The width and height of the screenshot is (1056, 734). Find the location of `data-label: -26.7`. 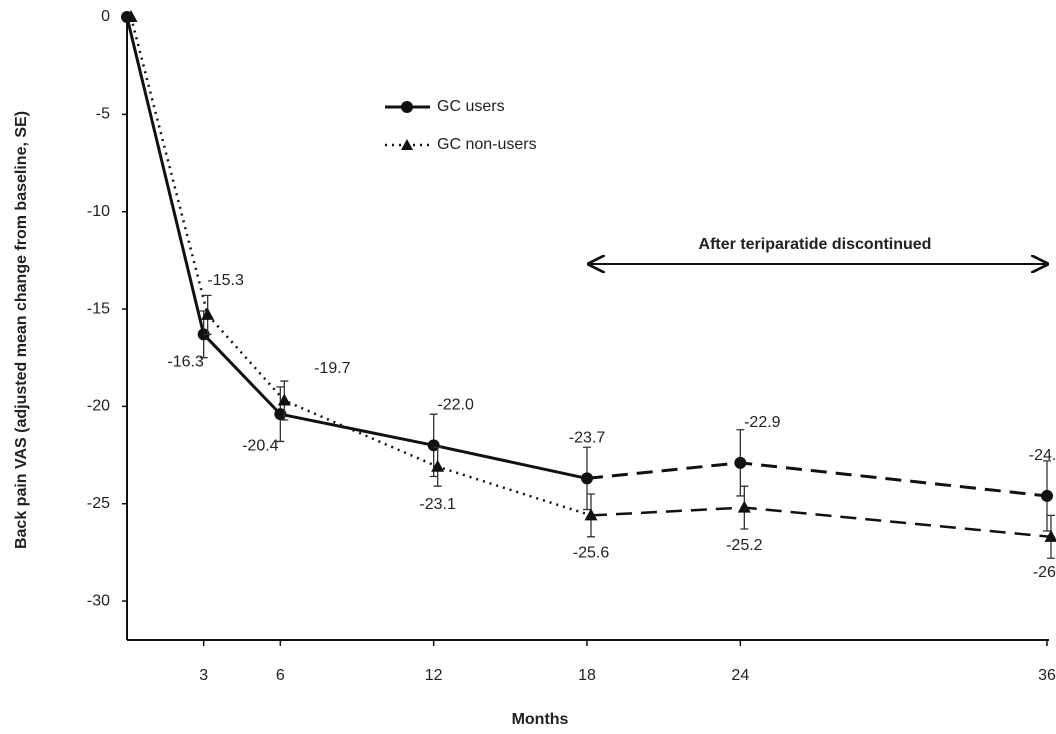

data-label: -26.7 is located at coordinates (1044, 572).